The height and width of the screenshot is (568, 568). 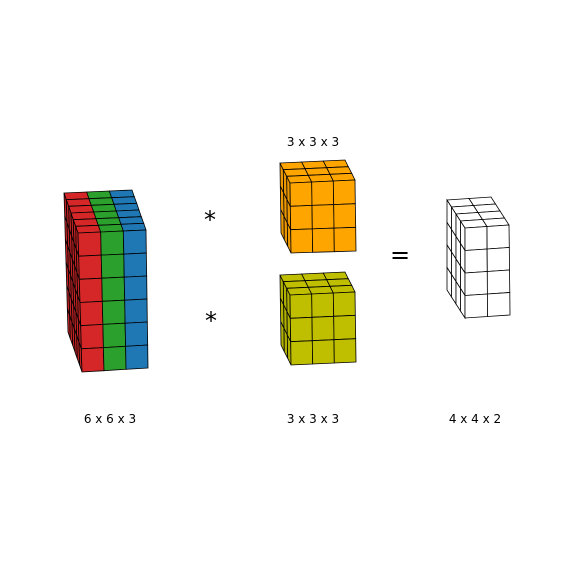 What do you see at coordinates (400, 255) in the screenshot?
I see `equals-operator: =` at bounding box center [400, 255].